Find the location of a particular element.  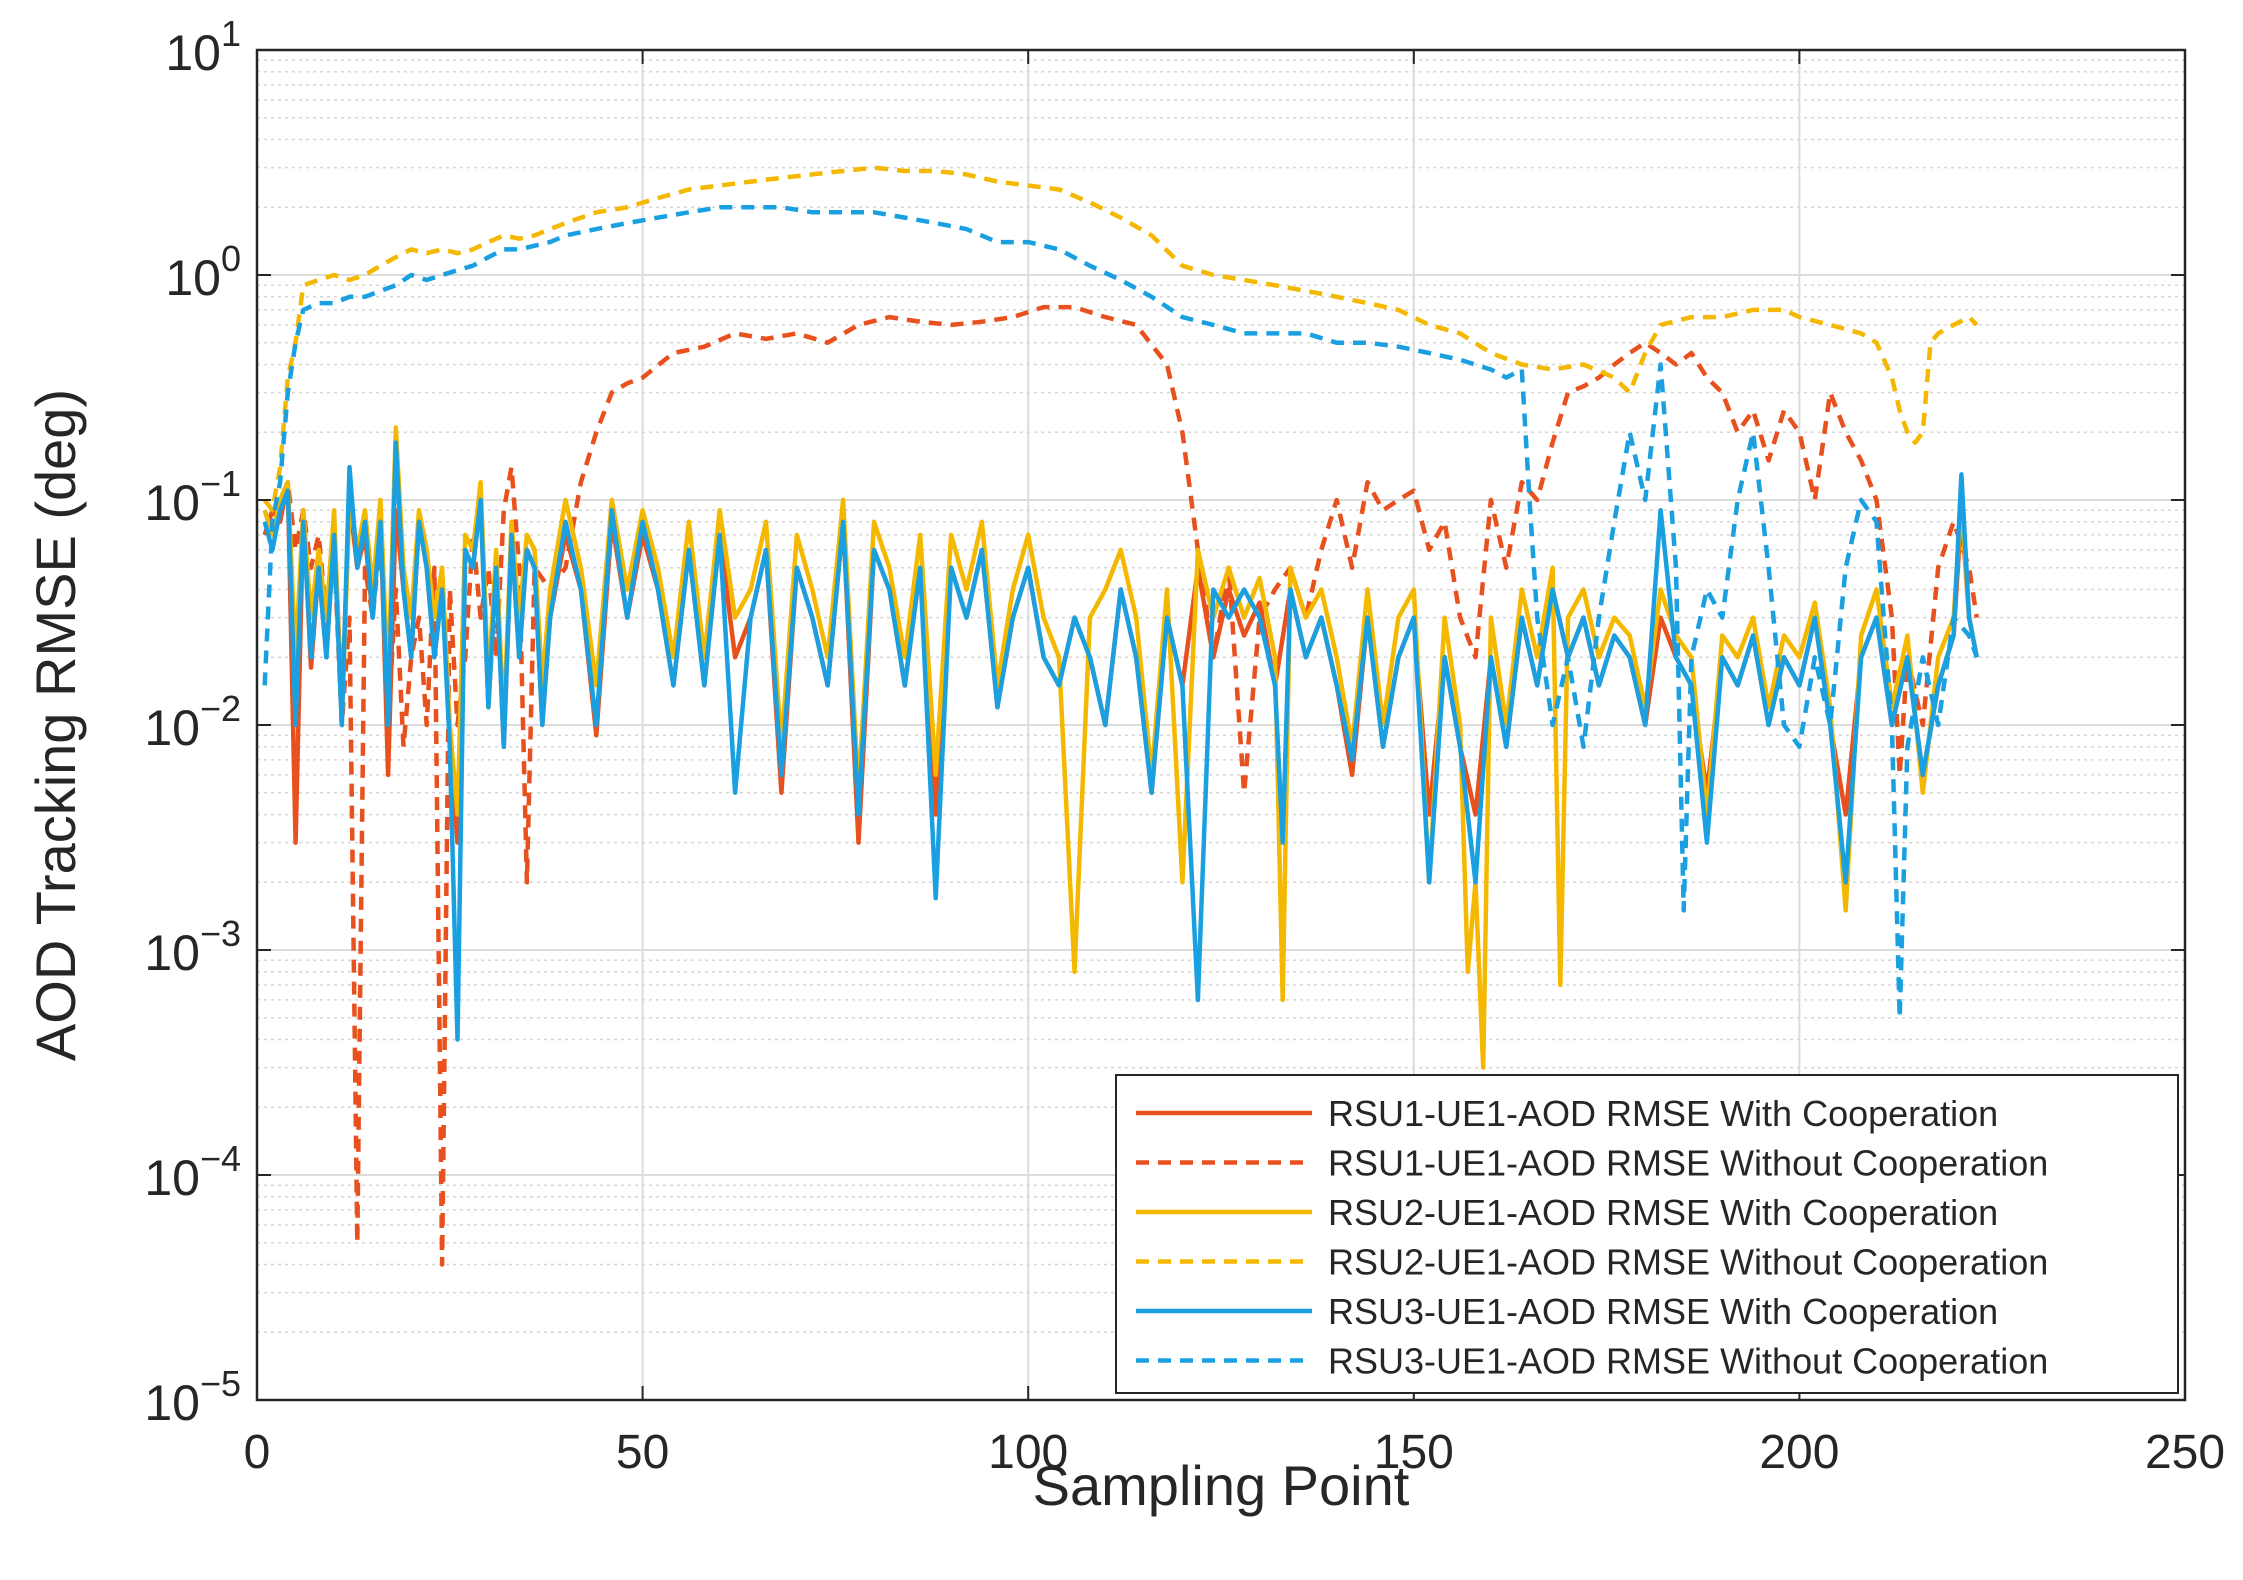

x-tick-label: 50 is located at coordinates (642, 1452).